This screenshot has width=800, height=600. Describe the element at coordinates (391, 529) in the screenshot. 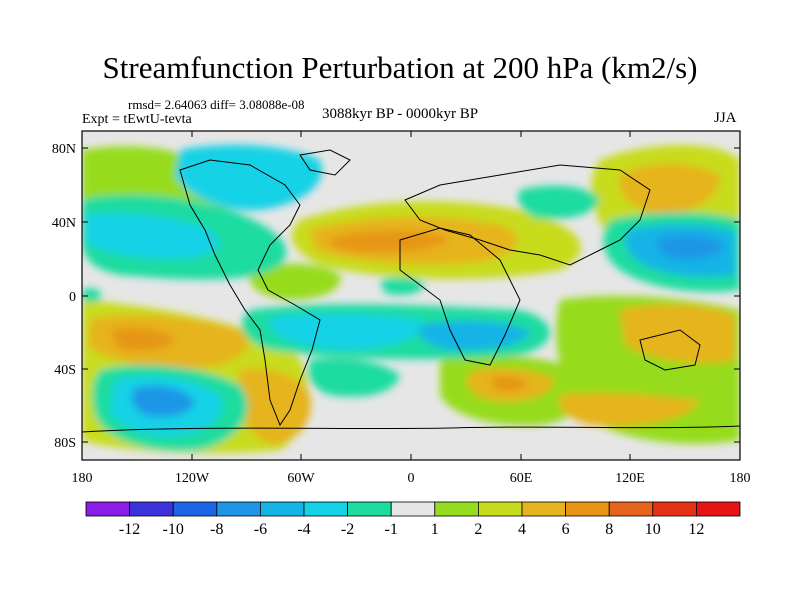

I see `colorbar-label: -1` at that location.